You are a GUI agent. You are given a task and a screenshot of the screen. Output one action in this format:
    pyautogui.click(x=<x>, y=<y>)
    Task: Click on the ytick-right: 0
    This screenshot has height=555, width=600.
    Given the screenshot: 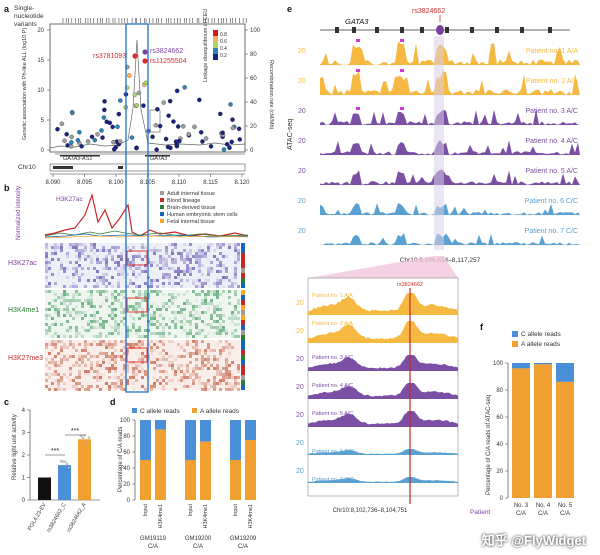 What is the action you would take?
    pyautogui.click(x=252, y=151)
    